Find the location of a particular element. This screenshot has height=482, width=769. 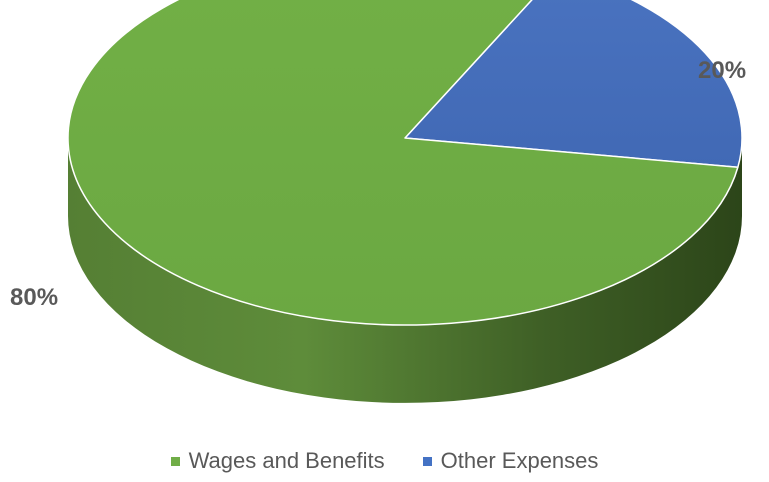

data-label-wages-and-benefits: 80% is located at coordinates (34, 297).